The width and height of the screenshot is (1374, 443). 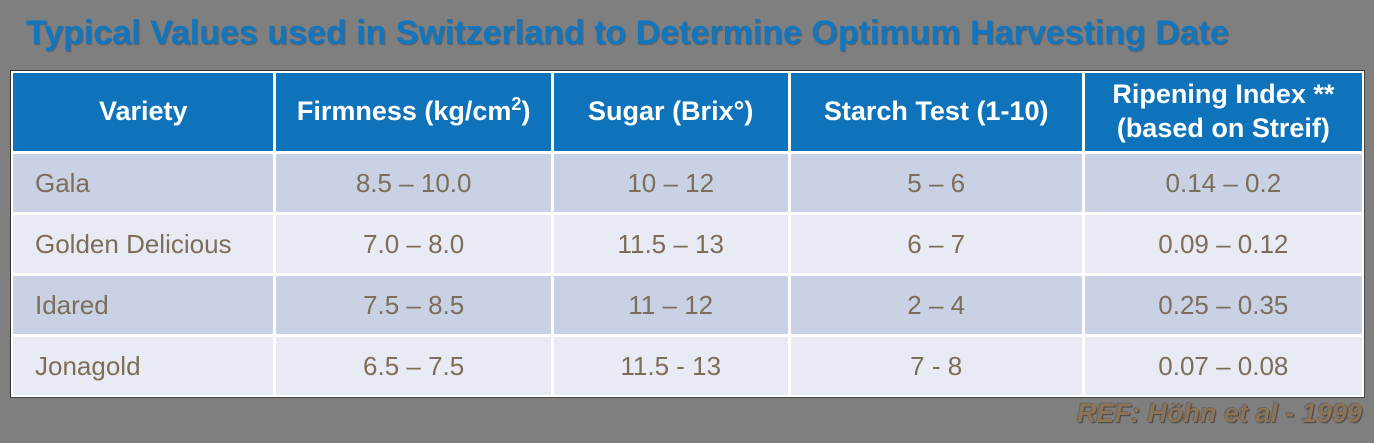 I want to click on table-cell: 6 – 7, so click(x=936, y=244).